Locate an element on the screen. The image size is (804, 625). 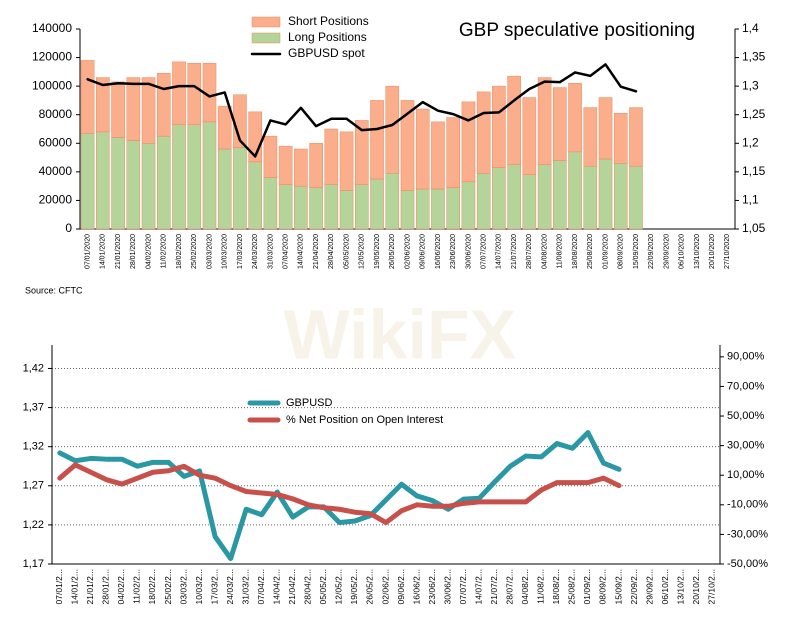
x-tick-label: 01/09/2020 is located at coordinates (605, 251).